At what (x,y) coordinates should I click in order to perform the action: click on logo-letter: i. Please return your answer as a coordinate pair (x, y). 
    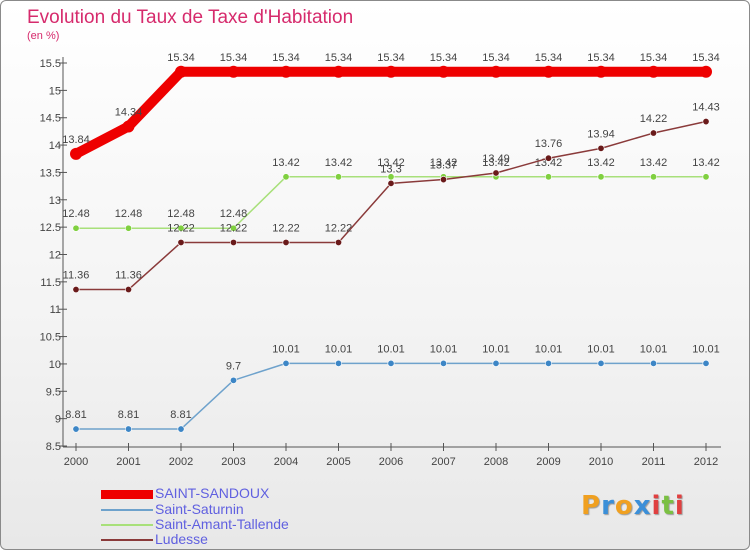
    Looking at the image, I should click on (656, 506).